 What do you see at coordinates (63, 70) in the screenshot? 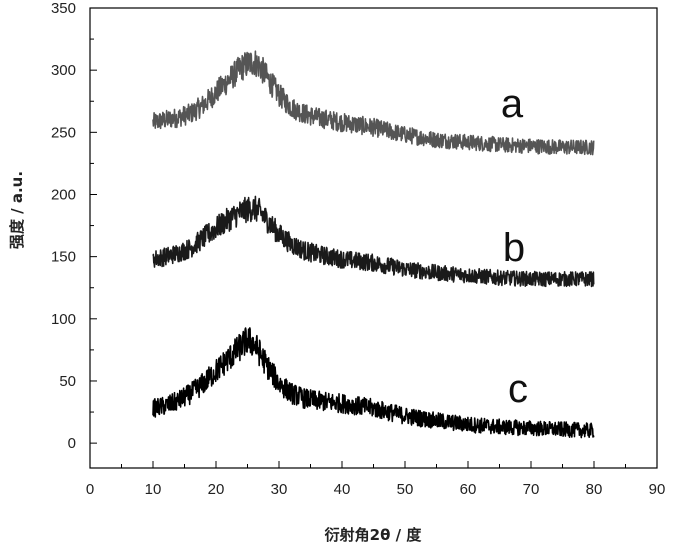
I see `y-tick-label: 300` at bounding box center [63, 70].